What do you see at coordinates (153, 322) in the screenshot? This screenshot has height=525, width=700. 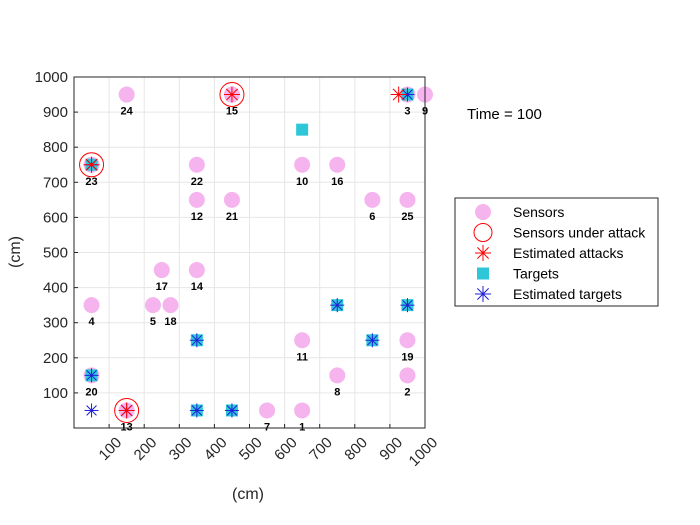 I see `sensor-label: 5` at bounding box center [153, 322].